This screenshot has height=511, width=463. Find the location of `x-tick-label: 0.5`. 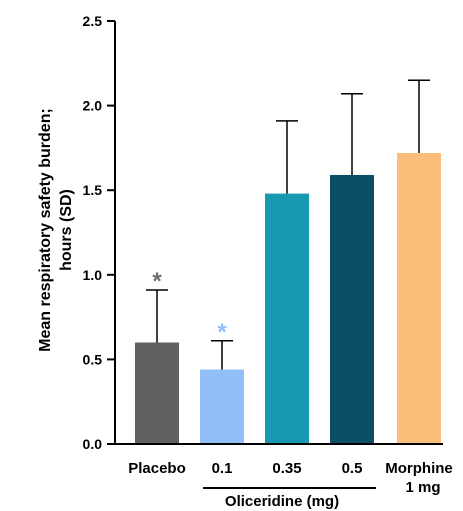

x-tick-label: 0.5 is located at coordinates (352, 468).